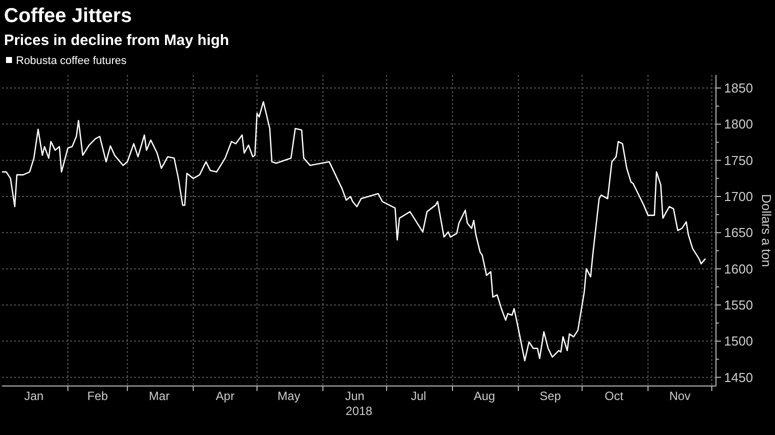 This screenshot has height=435, width=775. What do you see at coordinates (738, 196) in the screenshot?
I see `y-tick-label: 1700` at bounding box center [738, 196].